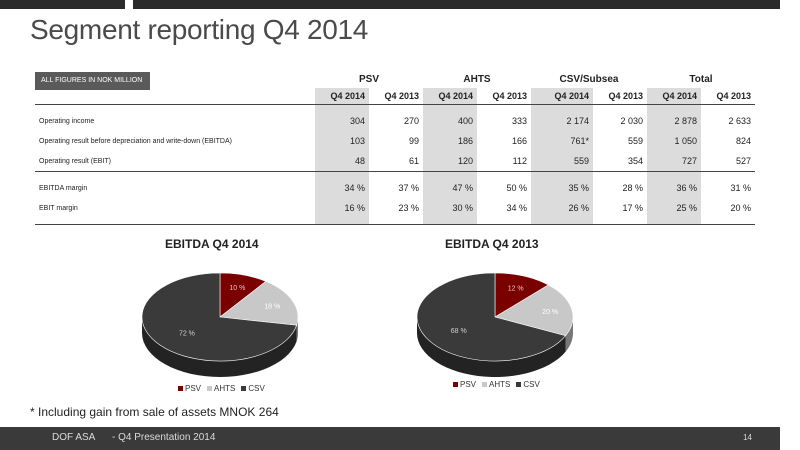 The height and width of the screenshot is (450, 800). What do you see at coordinates (67, 121) in the screenshot?
I see `row-label: Operating income` at bounding box center [67, 121].